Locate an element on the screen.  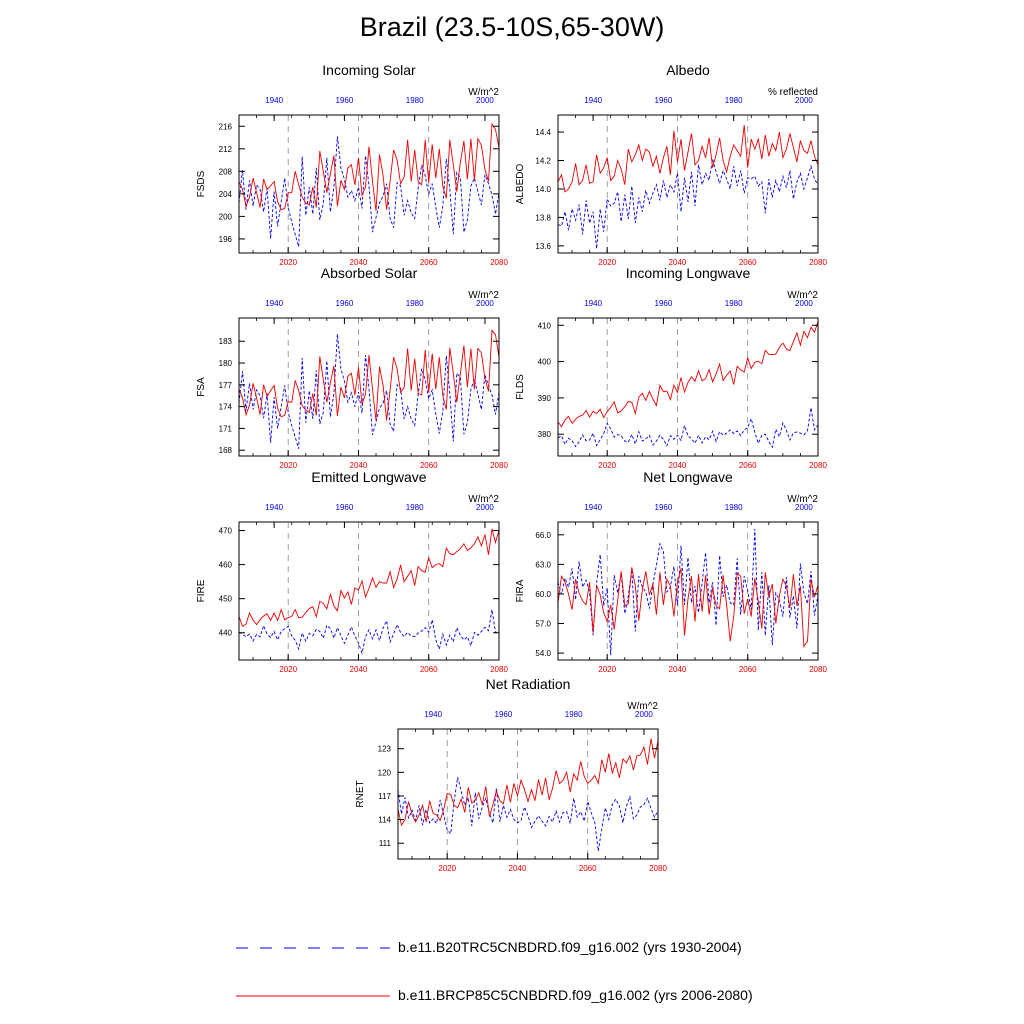
y-tick-label: 204 is located at coordinates (226, 194).